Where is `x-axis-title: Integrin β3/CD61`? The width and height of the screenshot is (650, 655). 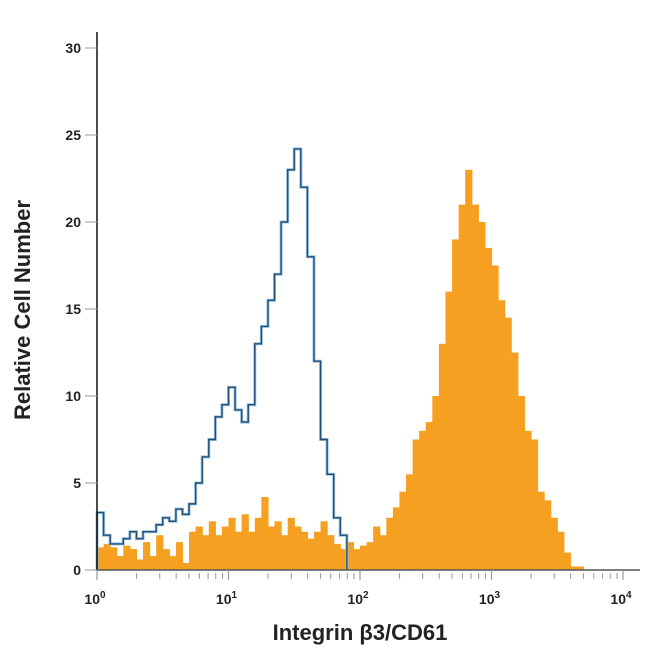 x-axis-title: Integrin β3/CD61 is located at coordinates (360, 632).